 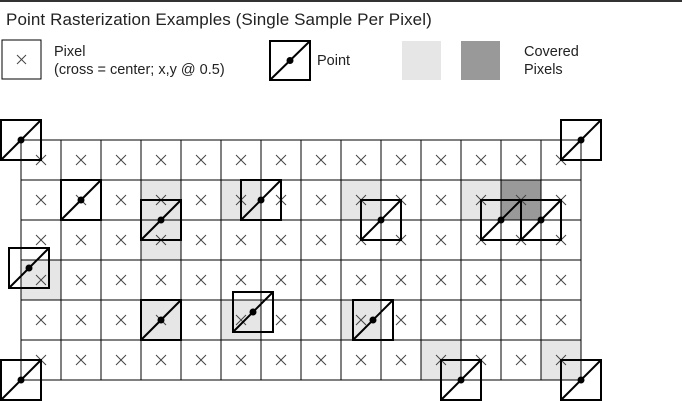 I want to click on legend-covered-line1: Covered, so click(x=551, y=52).